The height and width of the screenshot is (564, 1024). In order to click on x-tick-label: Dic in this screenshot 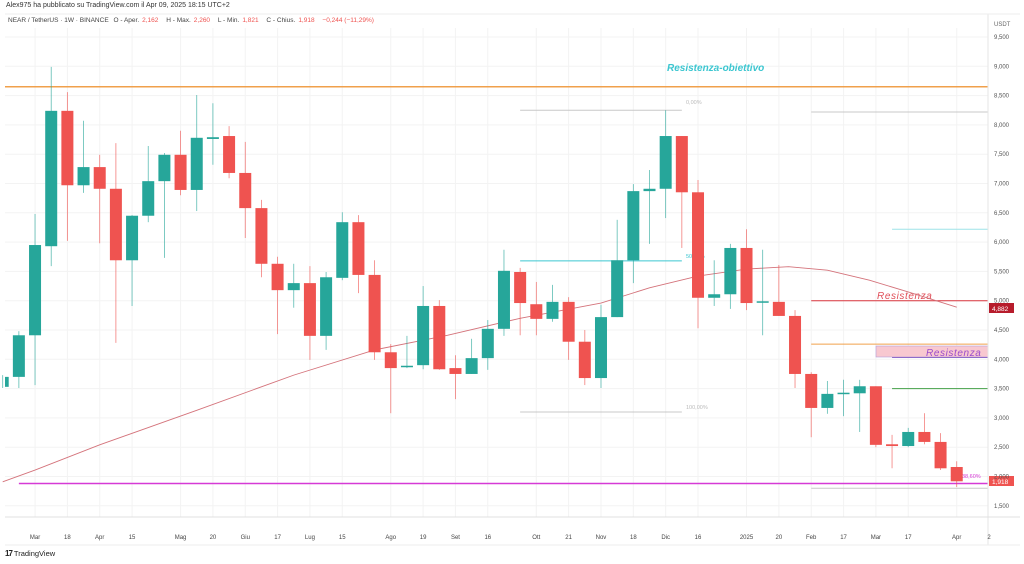, I will do `click(665, 538)`.